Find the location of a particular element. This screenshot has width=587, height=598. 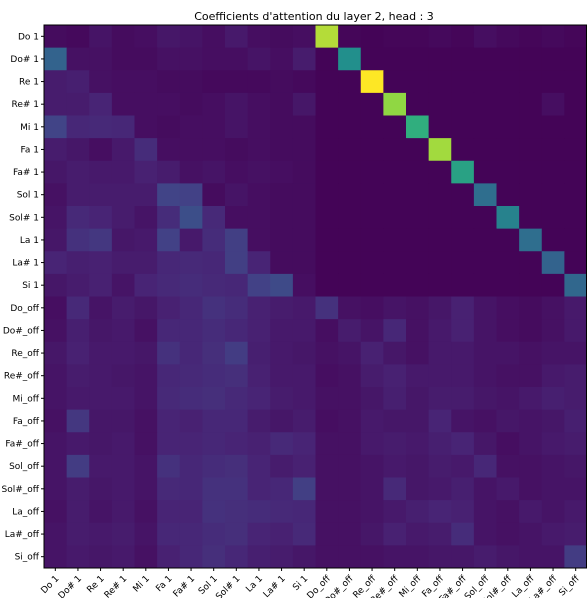

y-tick-label: La 1 is located at coordinates (29, 241).